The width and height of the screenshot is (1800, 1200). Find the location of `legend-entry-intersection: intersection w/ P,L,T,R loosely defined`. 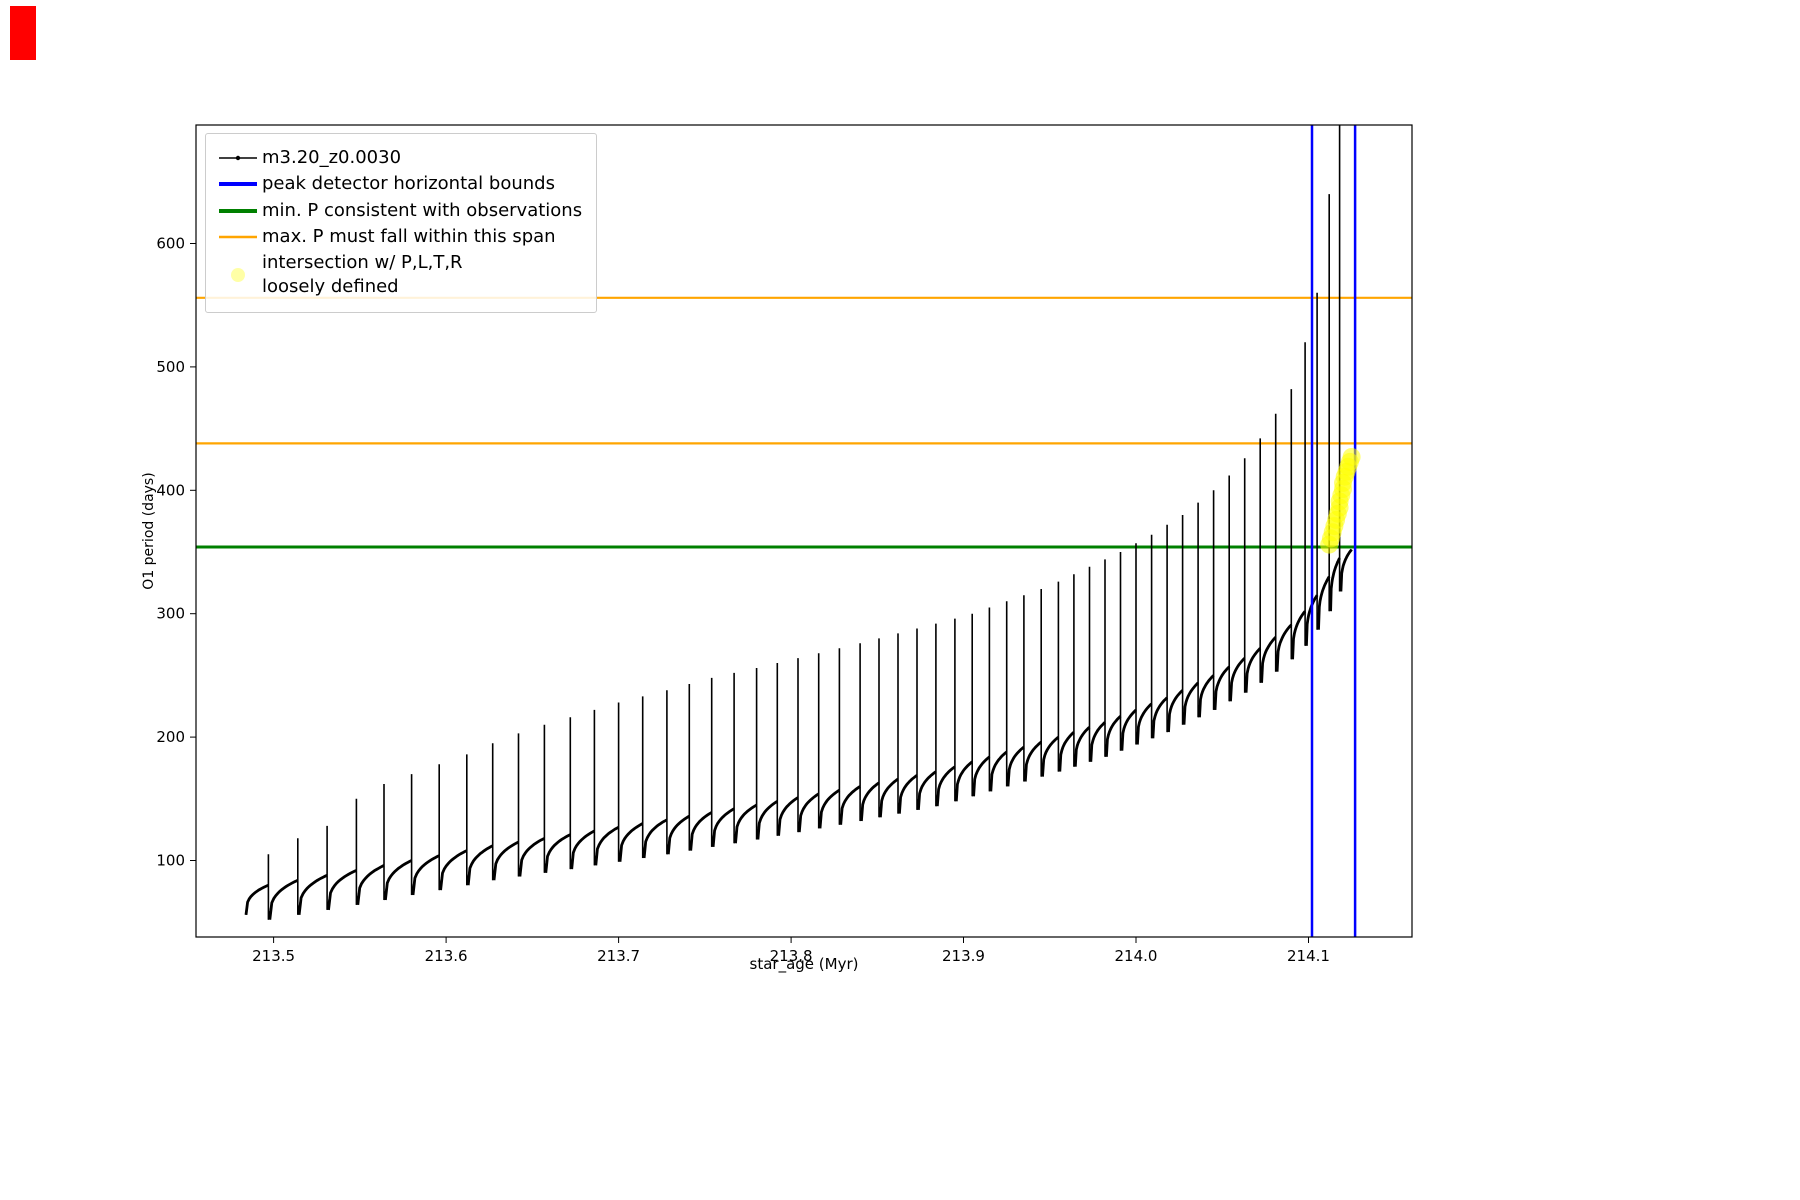

legend-entry-intersection: intersection w/ P,L,T,R loosely defined is located at coordinates (399, 275).